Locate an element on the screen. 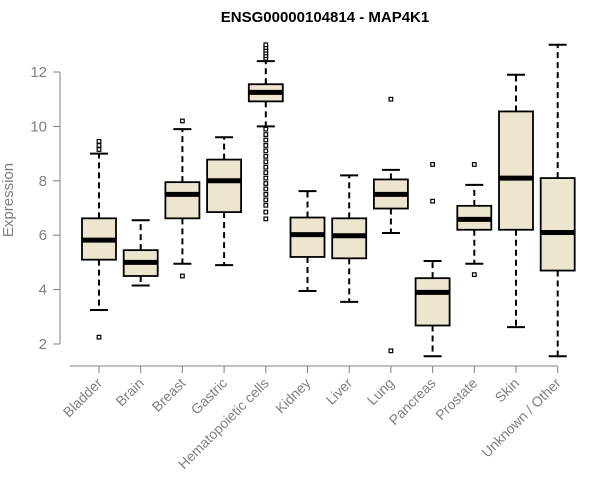 This screenshot has width=600, height=500. x-tick-label: Bladder is located at coordinates (83, 398).